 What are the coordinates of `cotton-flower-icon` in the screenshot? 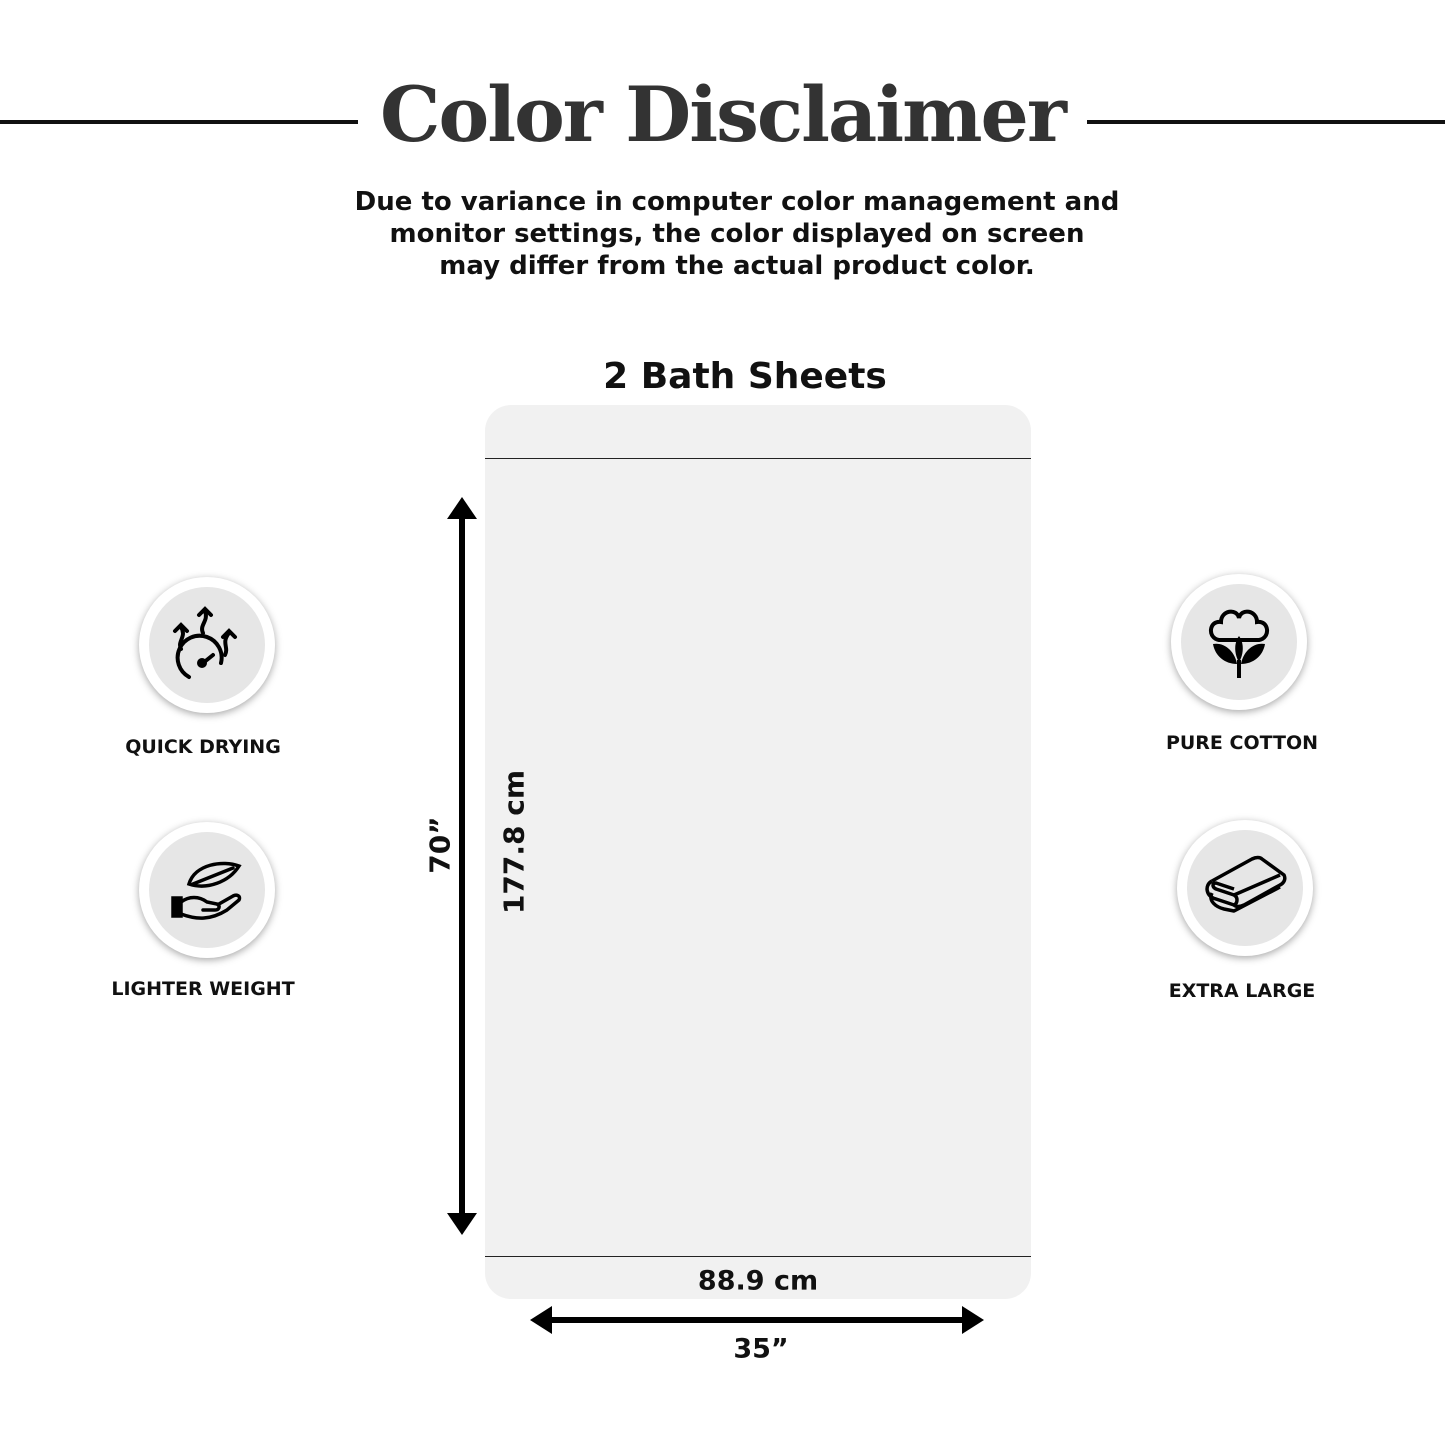 It's located at (1239, 643).